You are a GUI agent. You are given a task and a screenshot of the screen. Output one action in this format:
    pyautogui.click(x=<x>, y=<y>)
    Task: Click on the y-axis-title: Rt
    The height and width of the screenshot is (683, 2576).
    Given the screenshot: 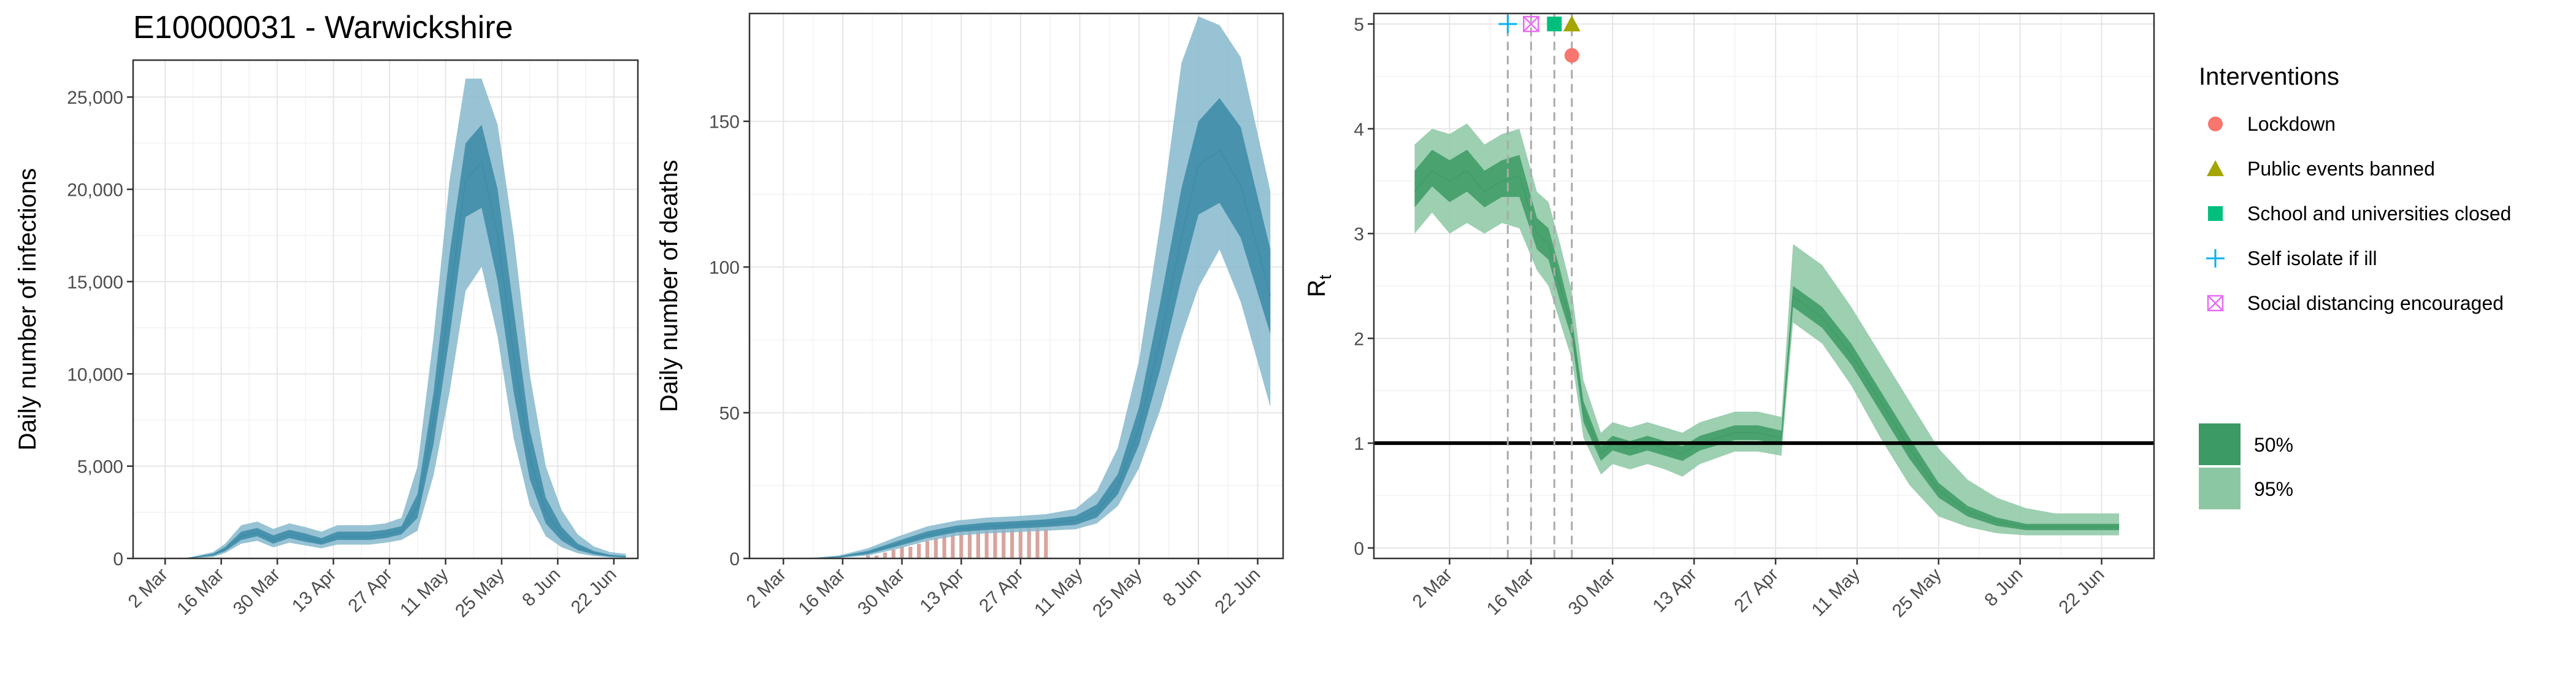 What is the action you would take?
    pyautogui.click(x=1319, y=285)
    